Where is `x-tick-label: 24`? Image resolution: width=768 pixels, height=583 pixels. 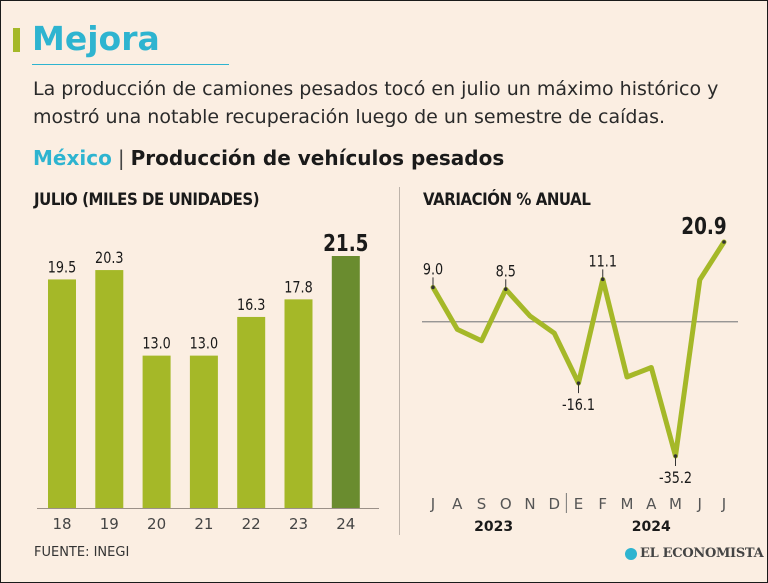 x-tick-label: 24 is located at coordinates (345, 524).